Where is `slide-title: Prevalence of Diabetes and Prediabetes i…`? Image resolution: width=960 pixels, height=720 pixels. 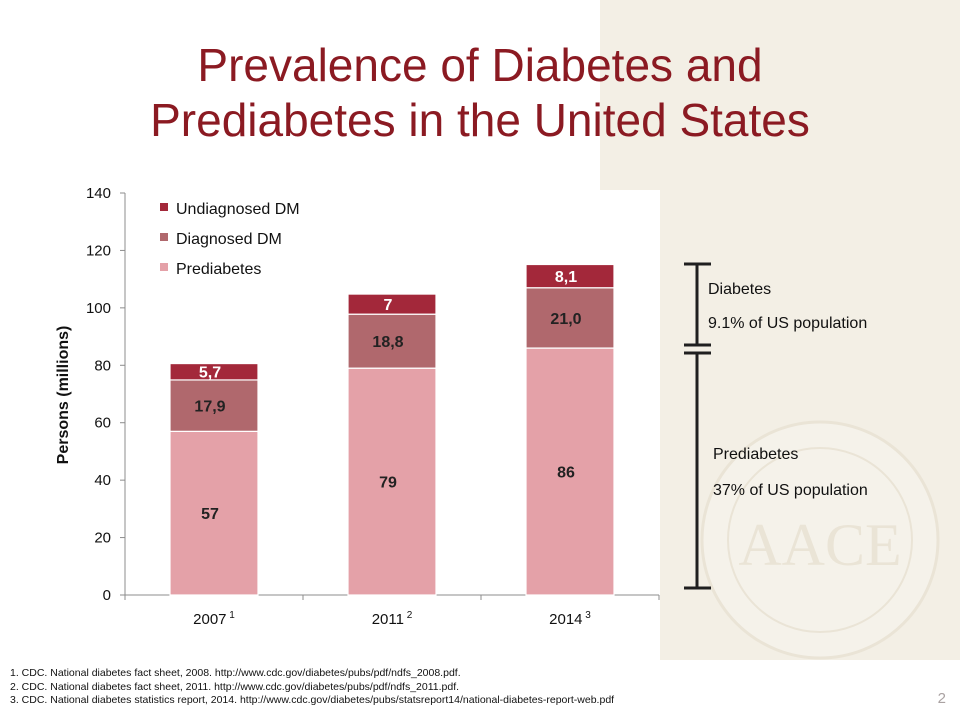 slide-title: Prevalence of Diabetes and Prediabetes i… is located at coordinates (480, 93).